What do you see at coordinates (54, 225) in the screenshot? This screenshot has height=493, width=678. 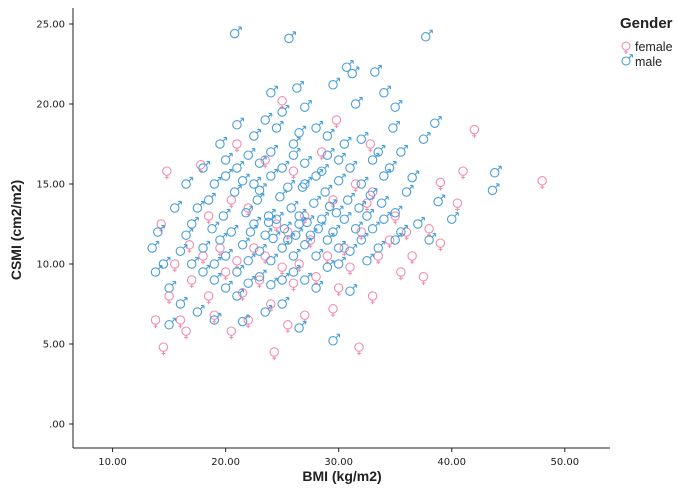 I see `y-axis-ticks: .00 5.00 10.00 15.00 20.00 25.00` at bounding box center [54, 225].